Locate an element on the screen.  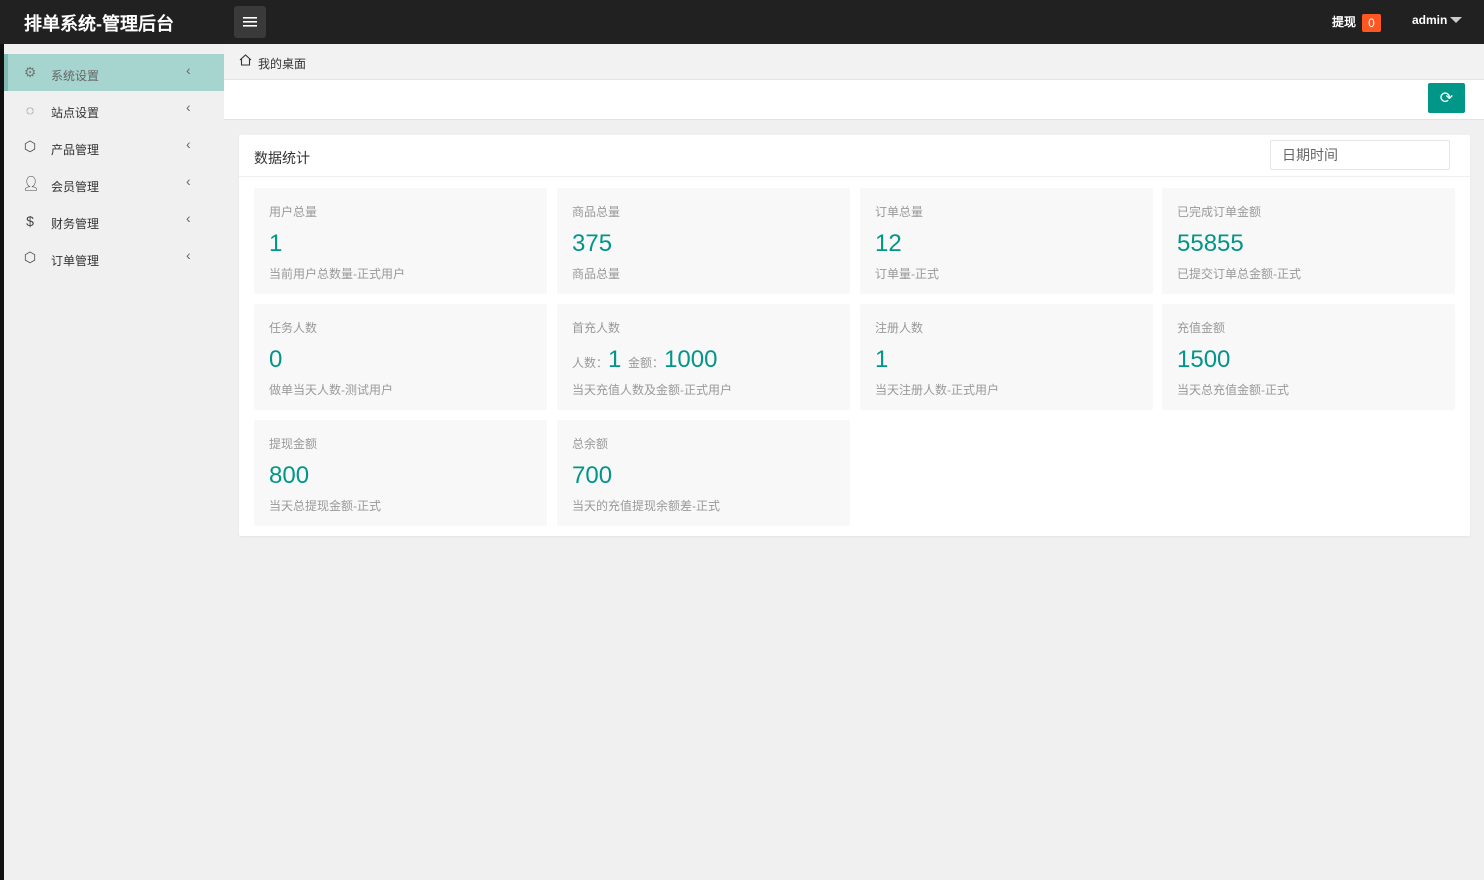
refresh-icon: ⟳ is located at coordinates (1446, 98).